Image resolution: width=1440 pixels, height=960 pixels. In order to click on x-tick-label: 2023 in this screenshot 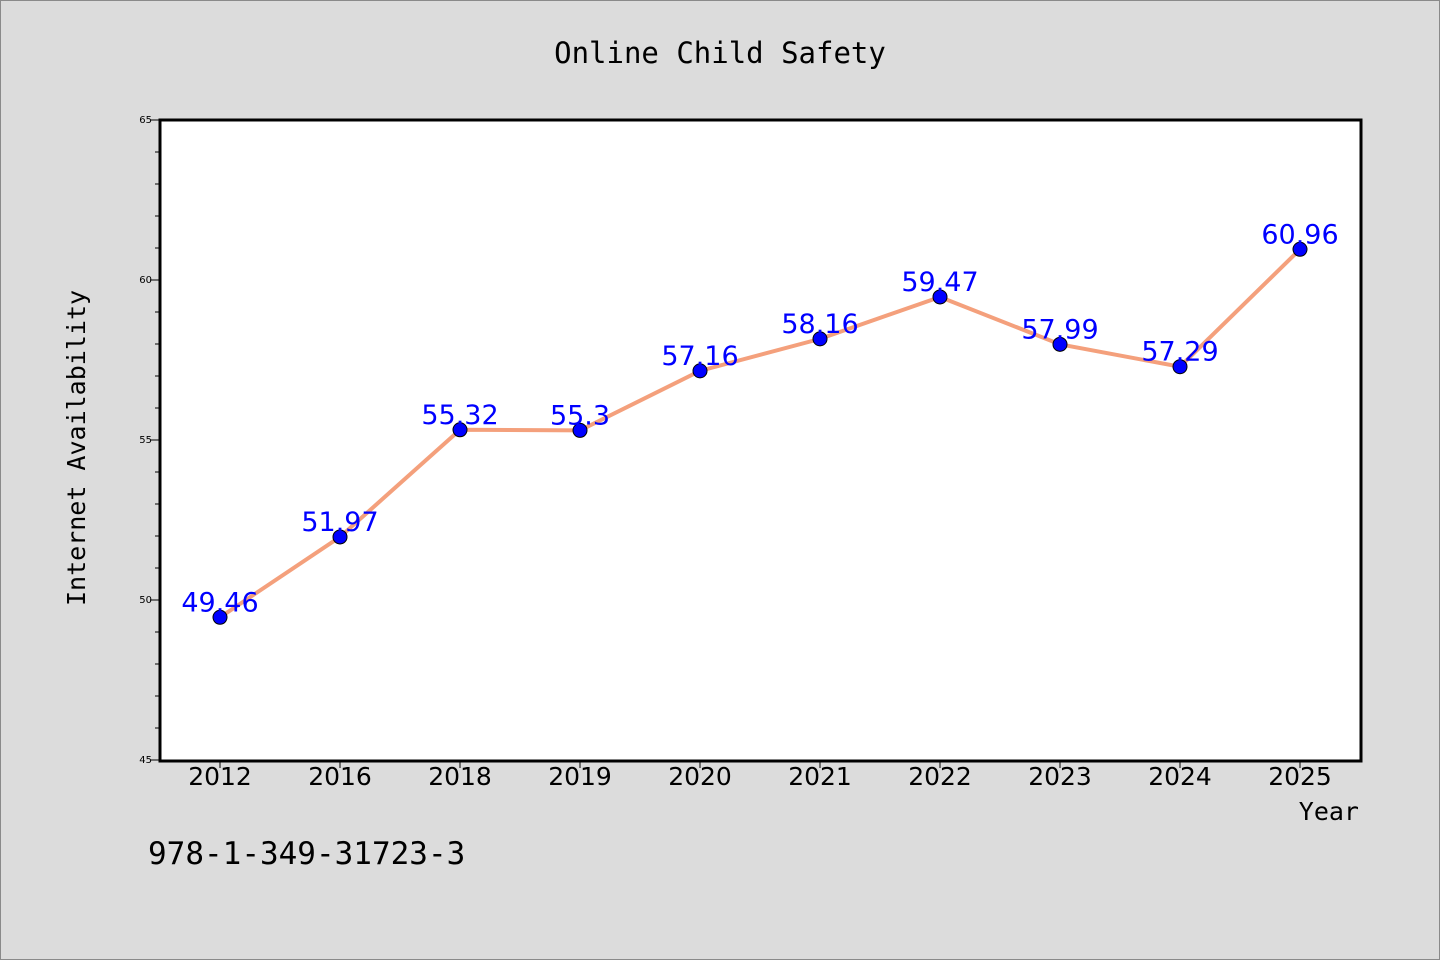, I will do `click(1060, 776)`.